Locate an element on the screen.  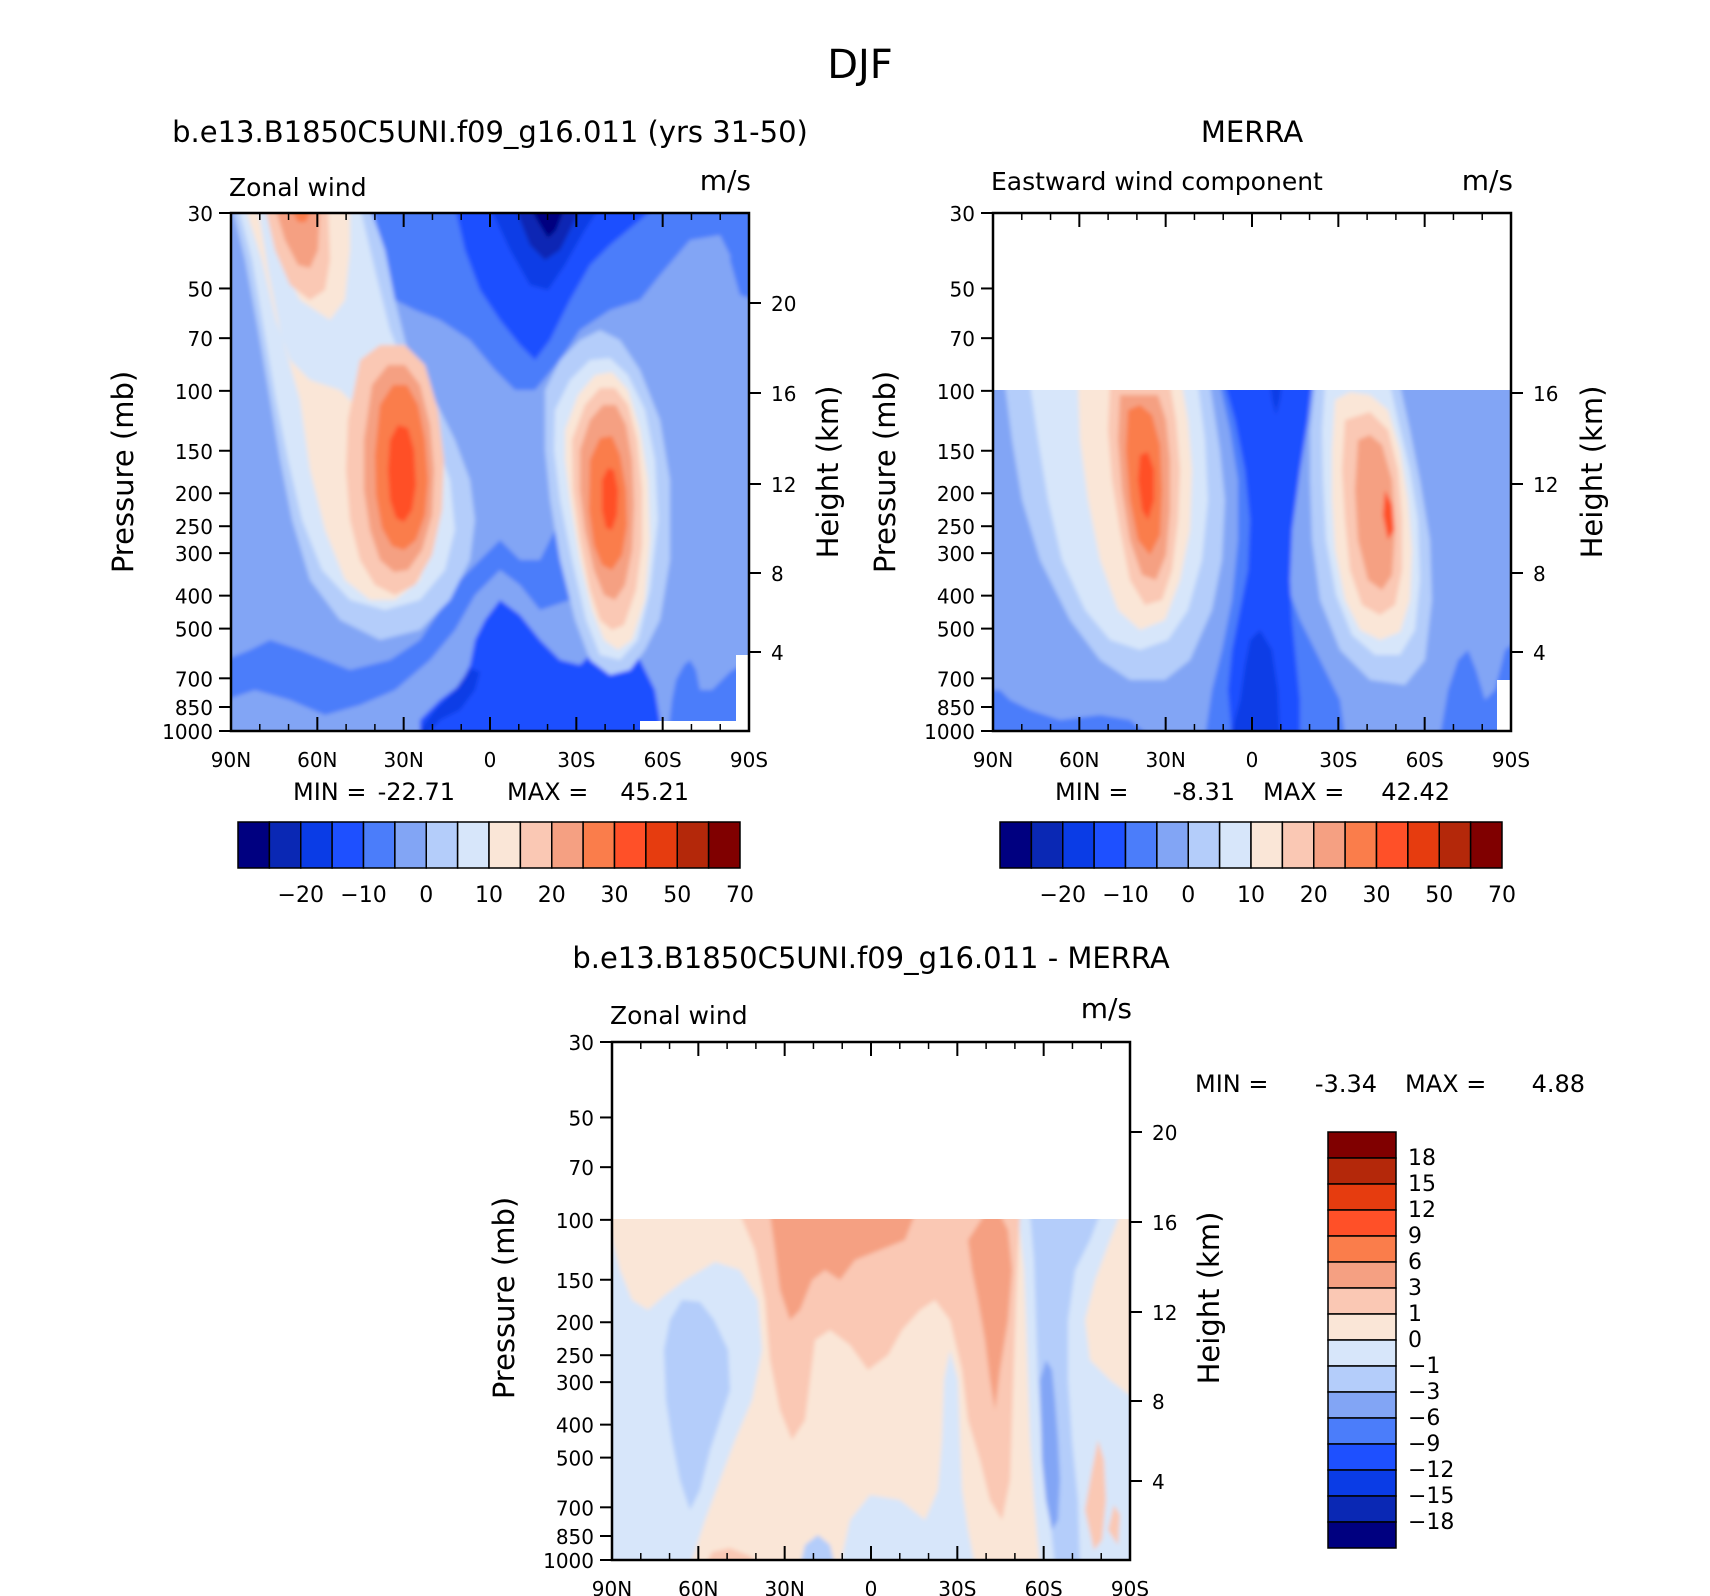
min-value: -3.34 is located at coordinates (1346, 1084).